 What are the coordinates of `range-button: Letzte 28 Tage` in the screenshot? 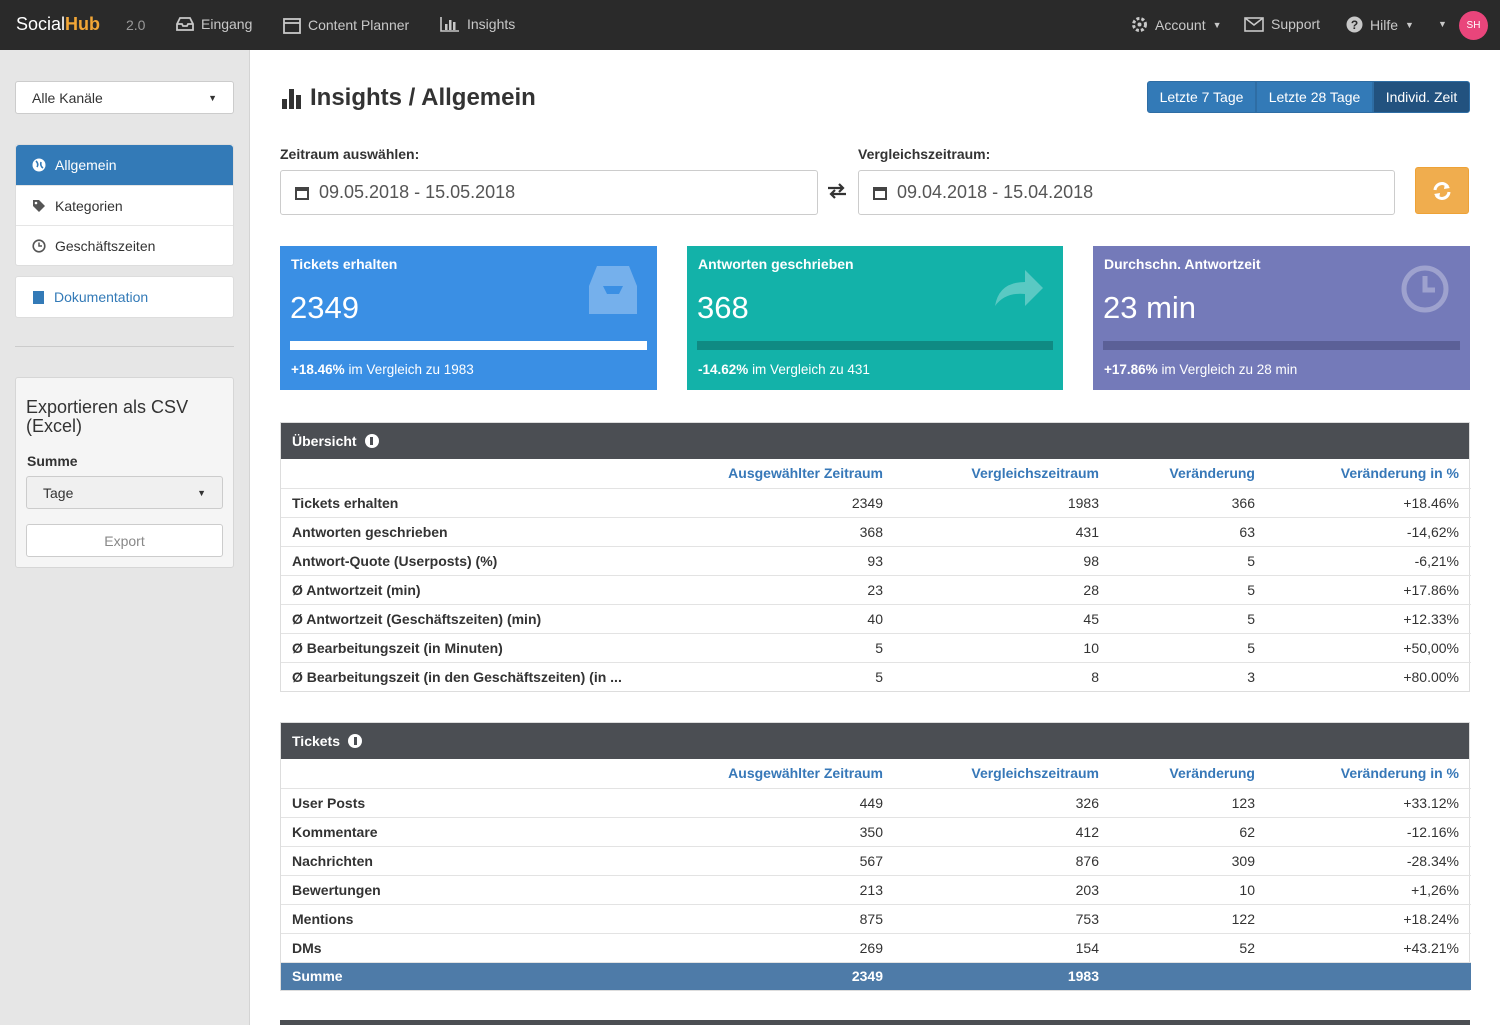 It's located at (1314, 97).